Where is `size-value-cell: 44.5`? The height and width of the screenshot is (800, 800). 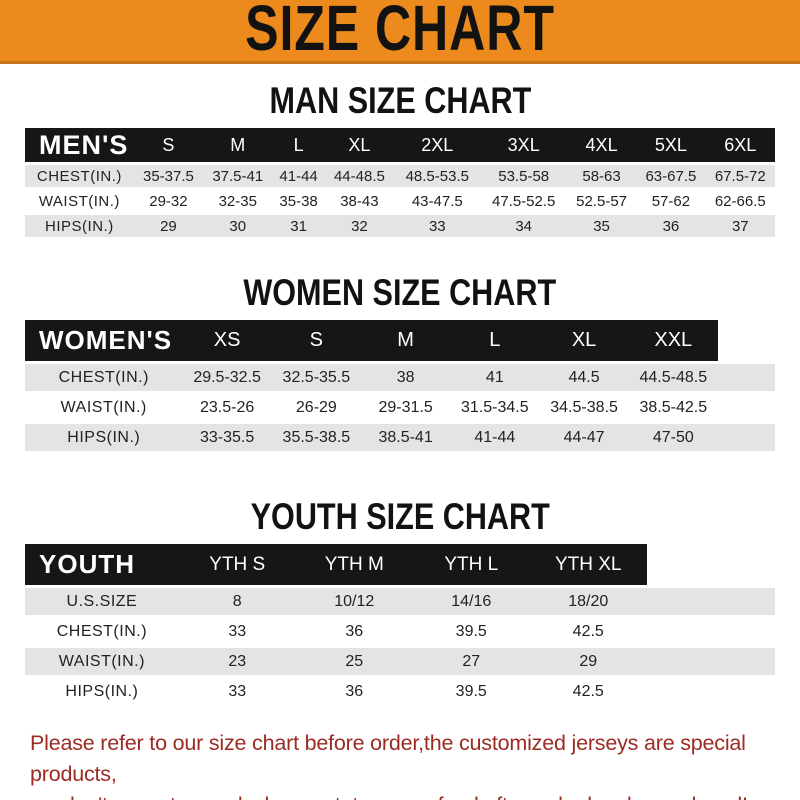
size-value-cell: 44.5 is located at coordinates (584, 377).